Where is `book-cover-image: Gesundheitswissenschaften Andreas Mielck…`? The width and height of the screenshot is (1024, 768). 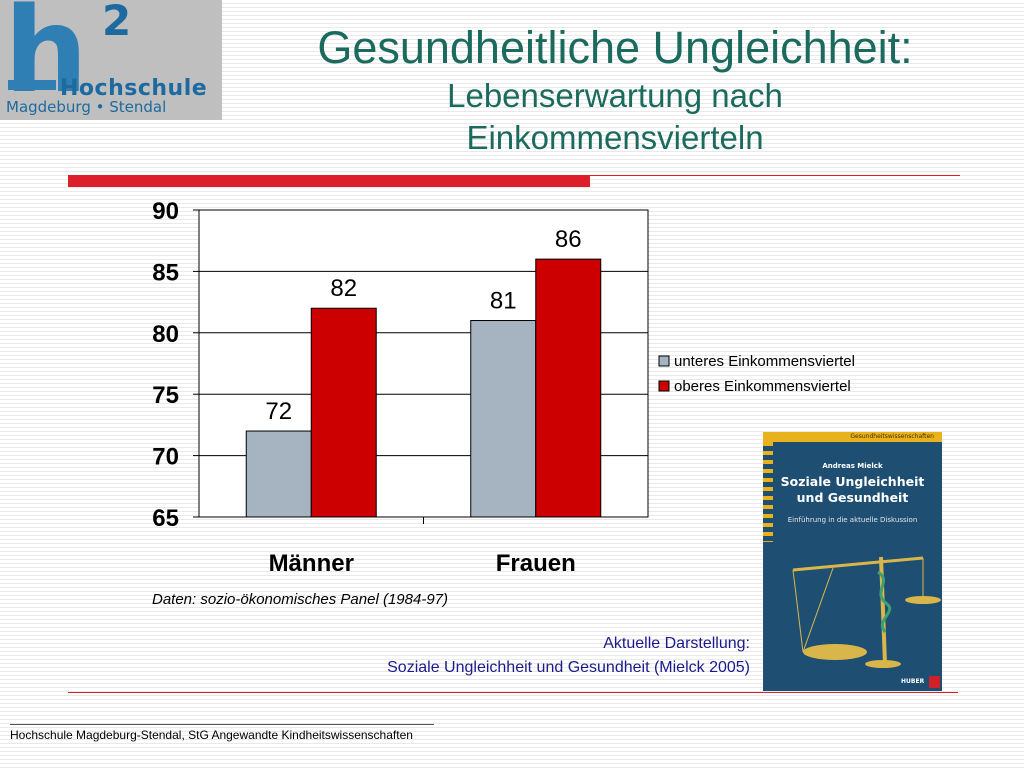 book-cover-image: Gesundheitswissenschaften Andreas Mielck… is located at coordinates (852, 561).